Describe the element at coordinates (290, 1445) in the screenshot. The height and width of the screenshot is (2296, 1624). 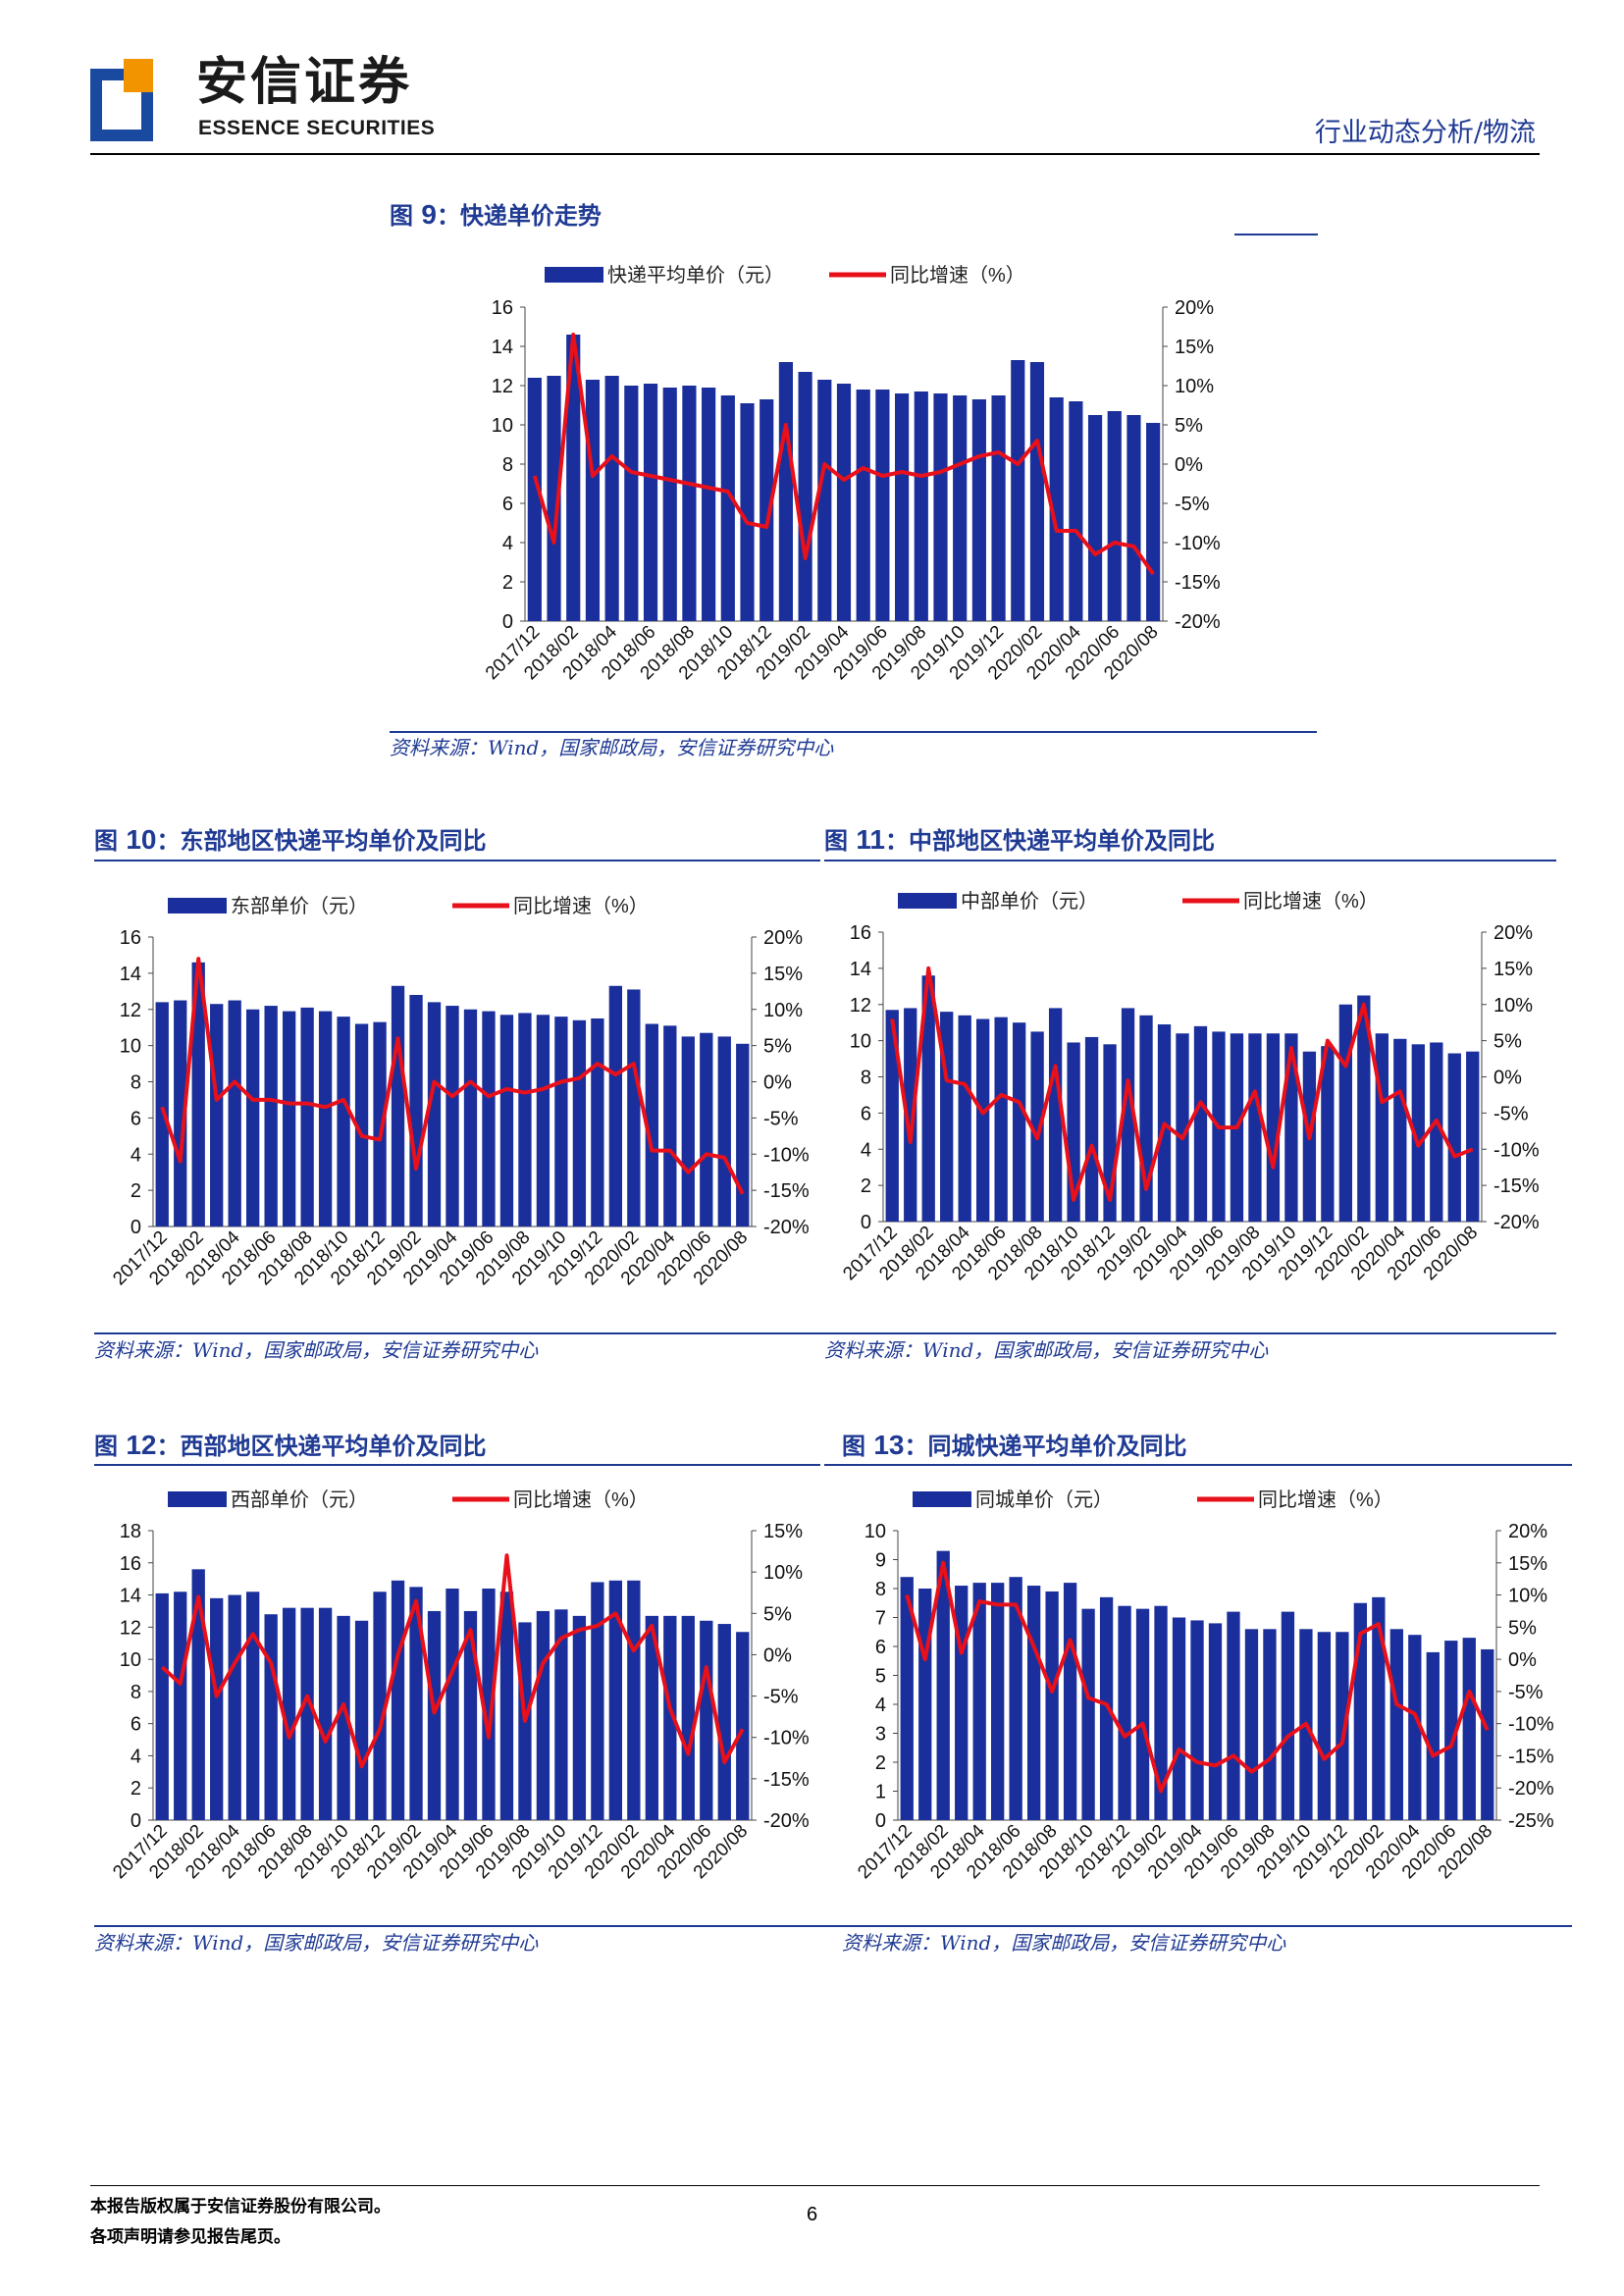
I see `figure-12-title: 图 12：西部地区快递平均单价及同比` at that location.